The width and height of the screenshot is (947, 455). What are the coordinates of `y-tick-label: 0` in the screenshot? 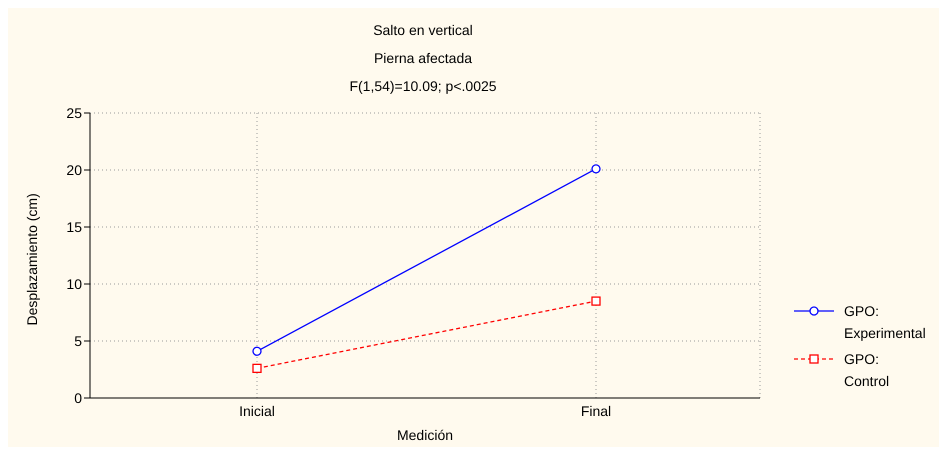 It's located at (78, 398).